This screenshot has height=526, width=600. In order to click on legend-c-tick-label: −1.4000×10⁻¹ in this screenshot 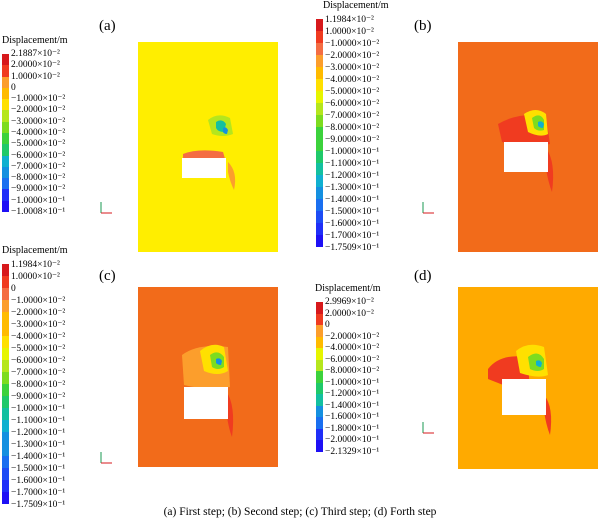, I will do `click(38, 457)`.